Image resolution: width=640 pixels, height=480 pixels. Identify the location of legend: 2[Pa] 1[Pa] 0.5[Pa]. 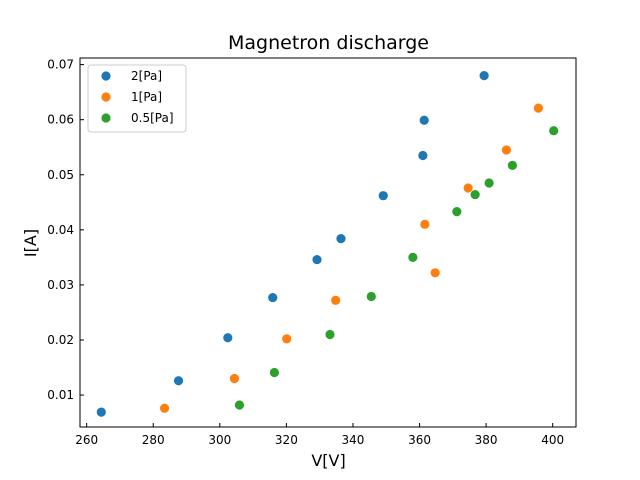
(137, 98).